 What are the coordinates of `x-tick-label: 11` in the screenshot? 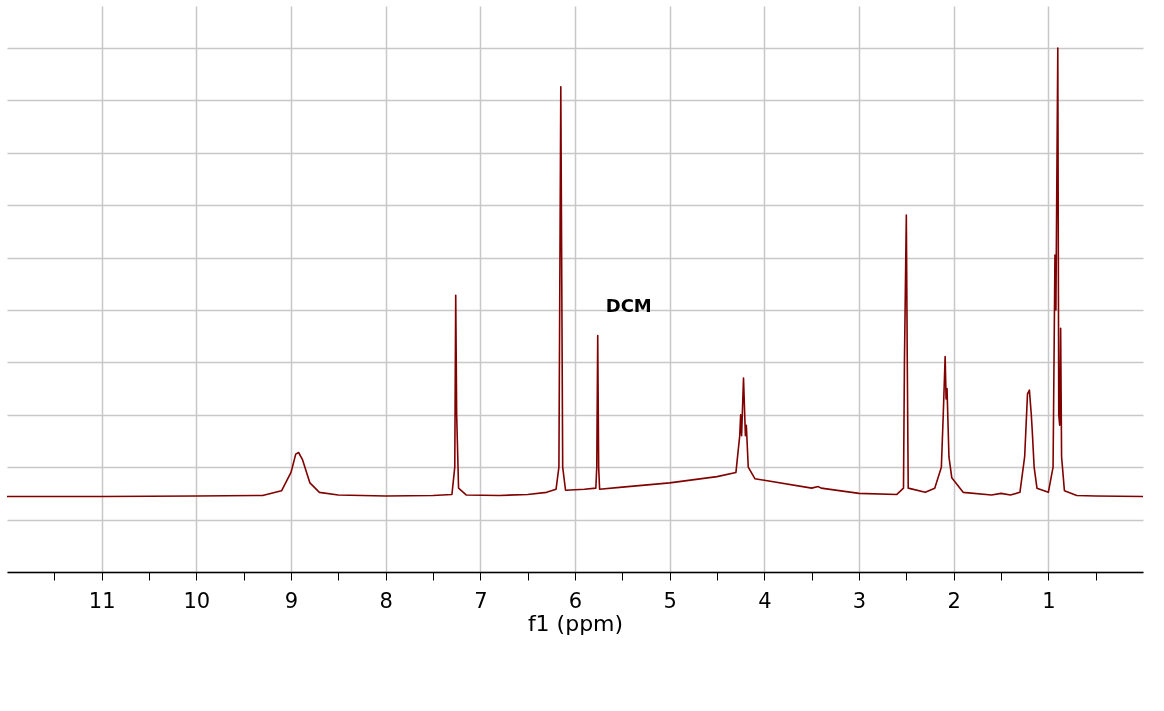 It's located at (102, 600).